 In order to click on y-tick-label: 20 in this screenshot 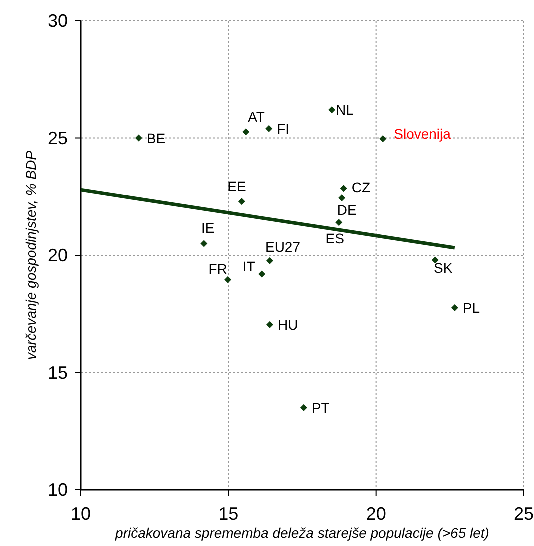, I will do `click(58, 256)`.